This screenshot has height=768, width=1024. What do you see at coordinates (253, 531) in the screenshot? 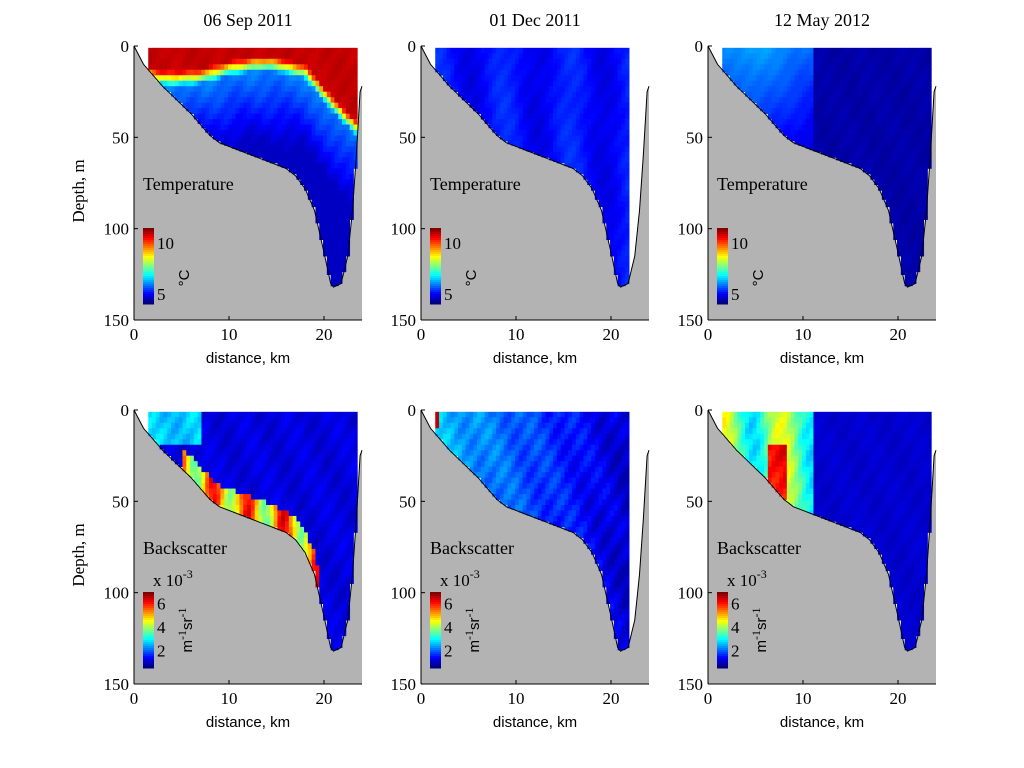
I see `heatmap-cells` at bounding box center [253, 531].